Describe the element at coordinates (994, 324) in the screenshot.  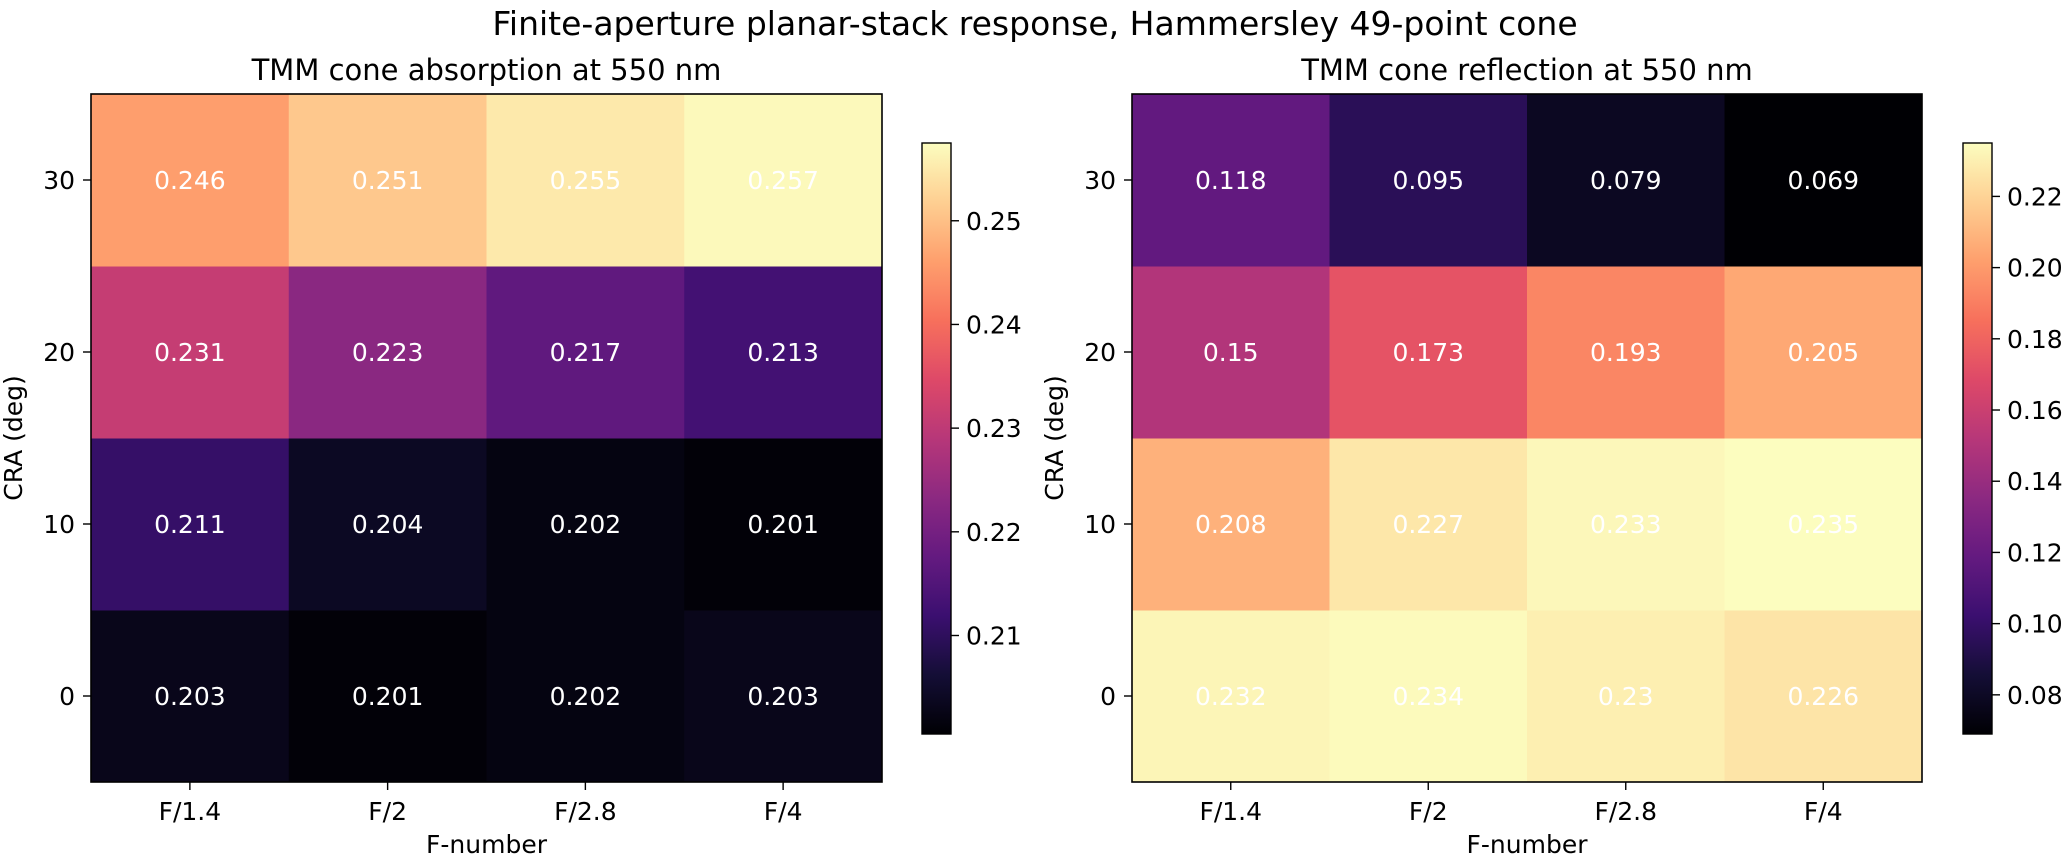
I see `colorbar-tick-label: 0.24` at that location.